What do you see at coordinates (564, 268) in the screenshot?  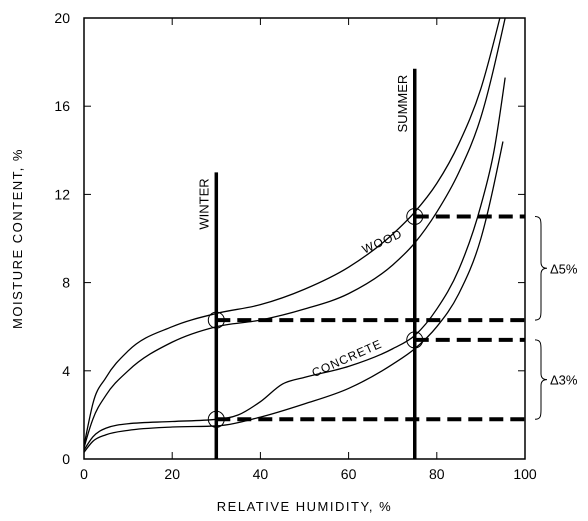 I see `text: Δ5%` at bounding box center [564, 268].